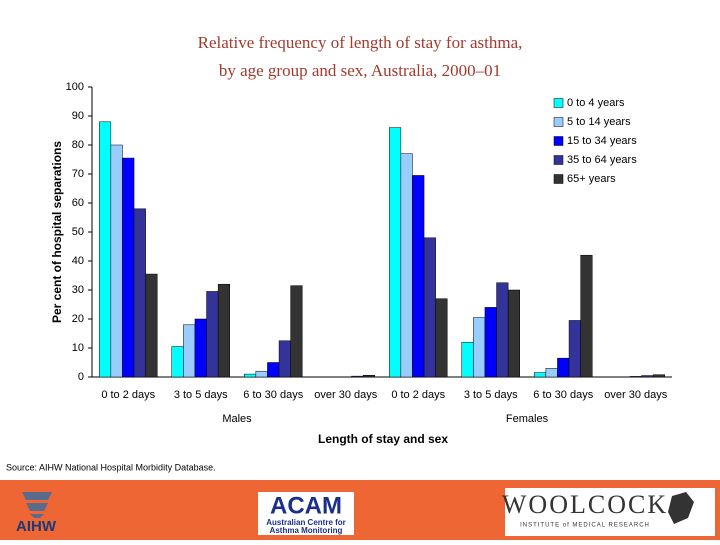 The image size is (720, 545). Describe the element at coordinates (78, 290) in the screenshot. I see `y-tick-label: 30` at that location.